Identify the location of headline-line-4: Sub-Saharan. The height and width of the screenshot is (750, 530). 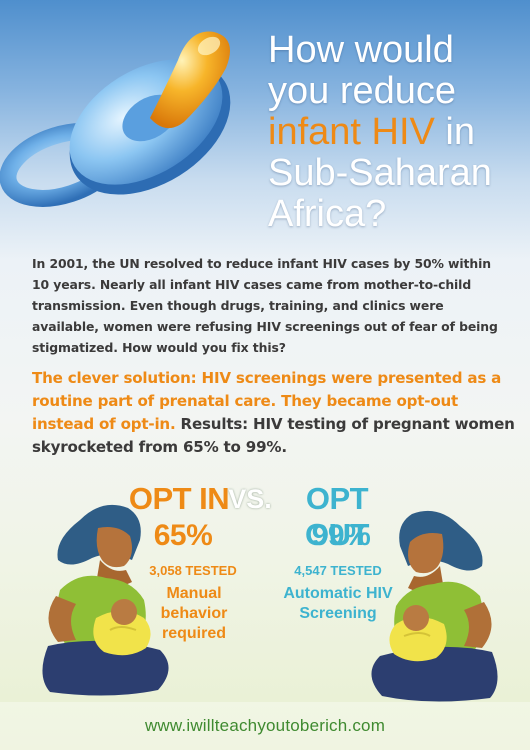
(380, 173).